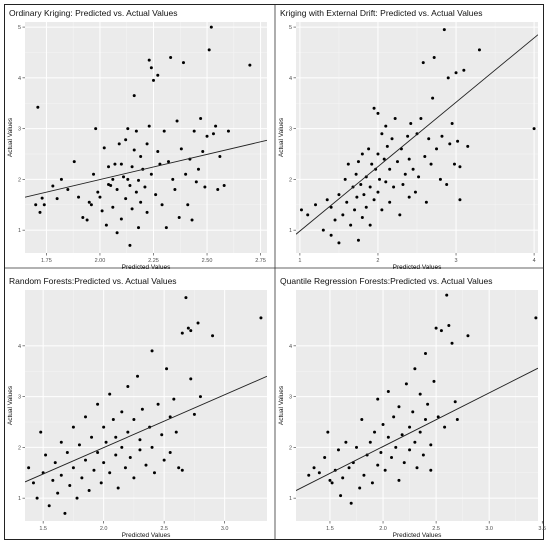 Image resolution: width=550 pixels, height=545 pixels. Describe the element at coordinates (417, 429) in the screenshot. I see `regression-line` at that location.